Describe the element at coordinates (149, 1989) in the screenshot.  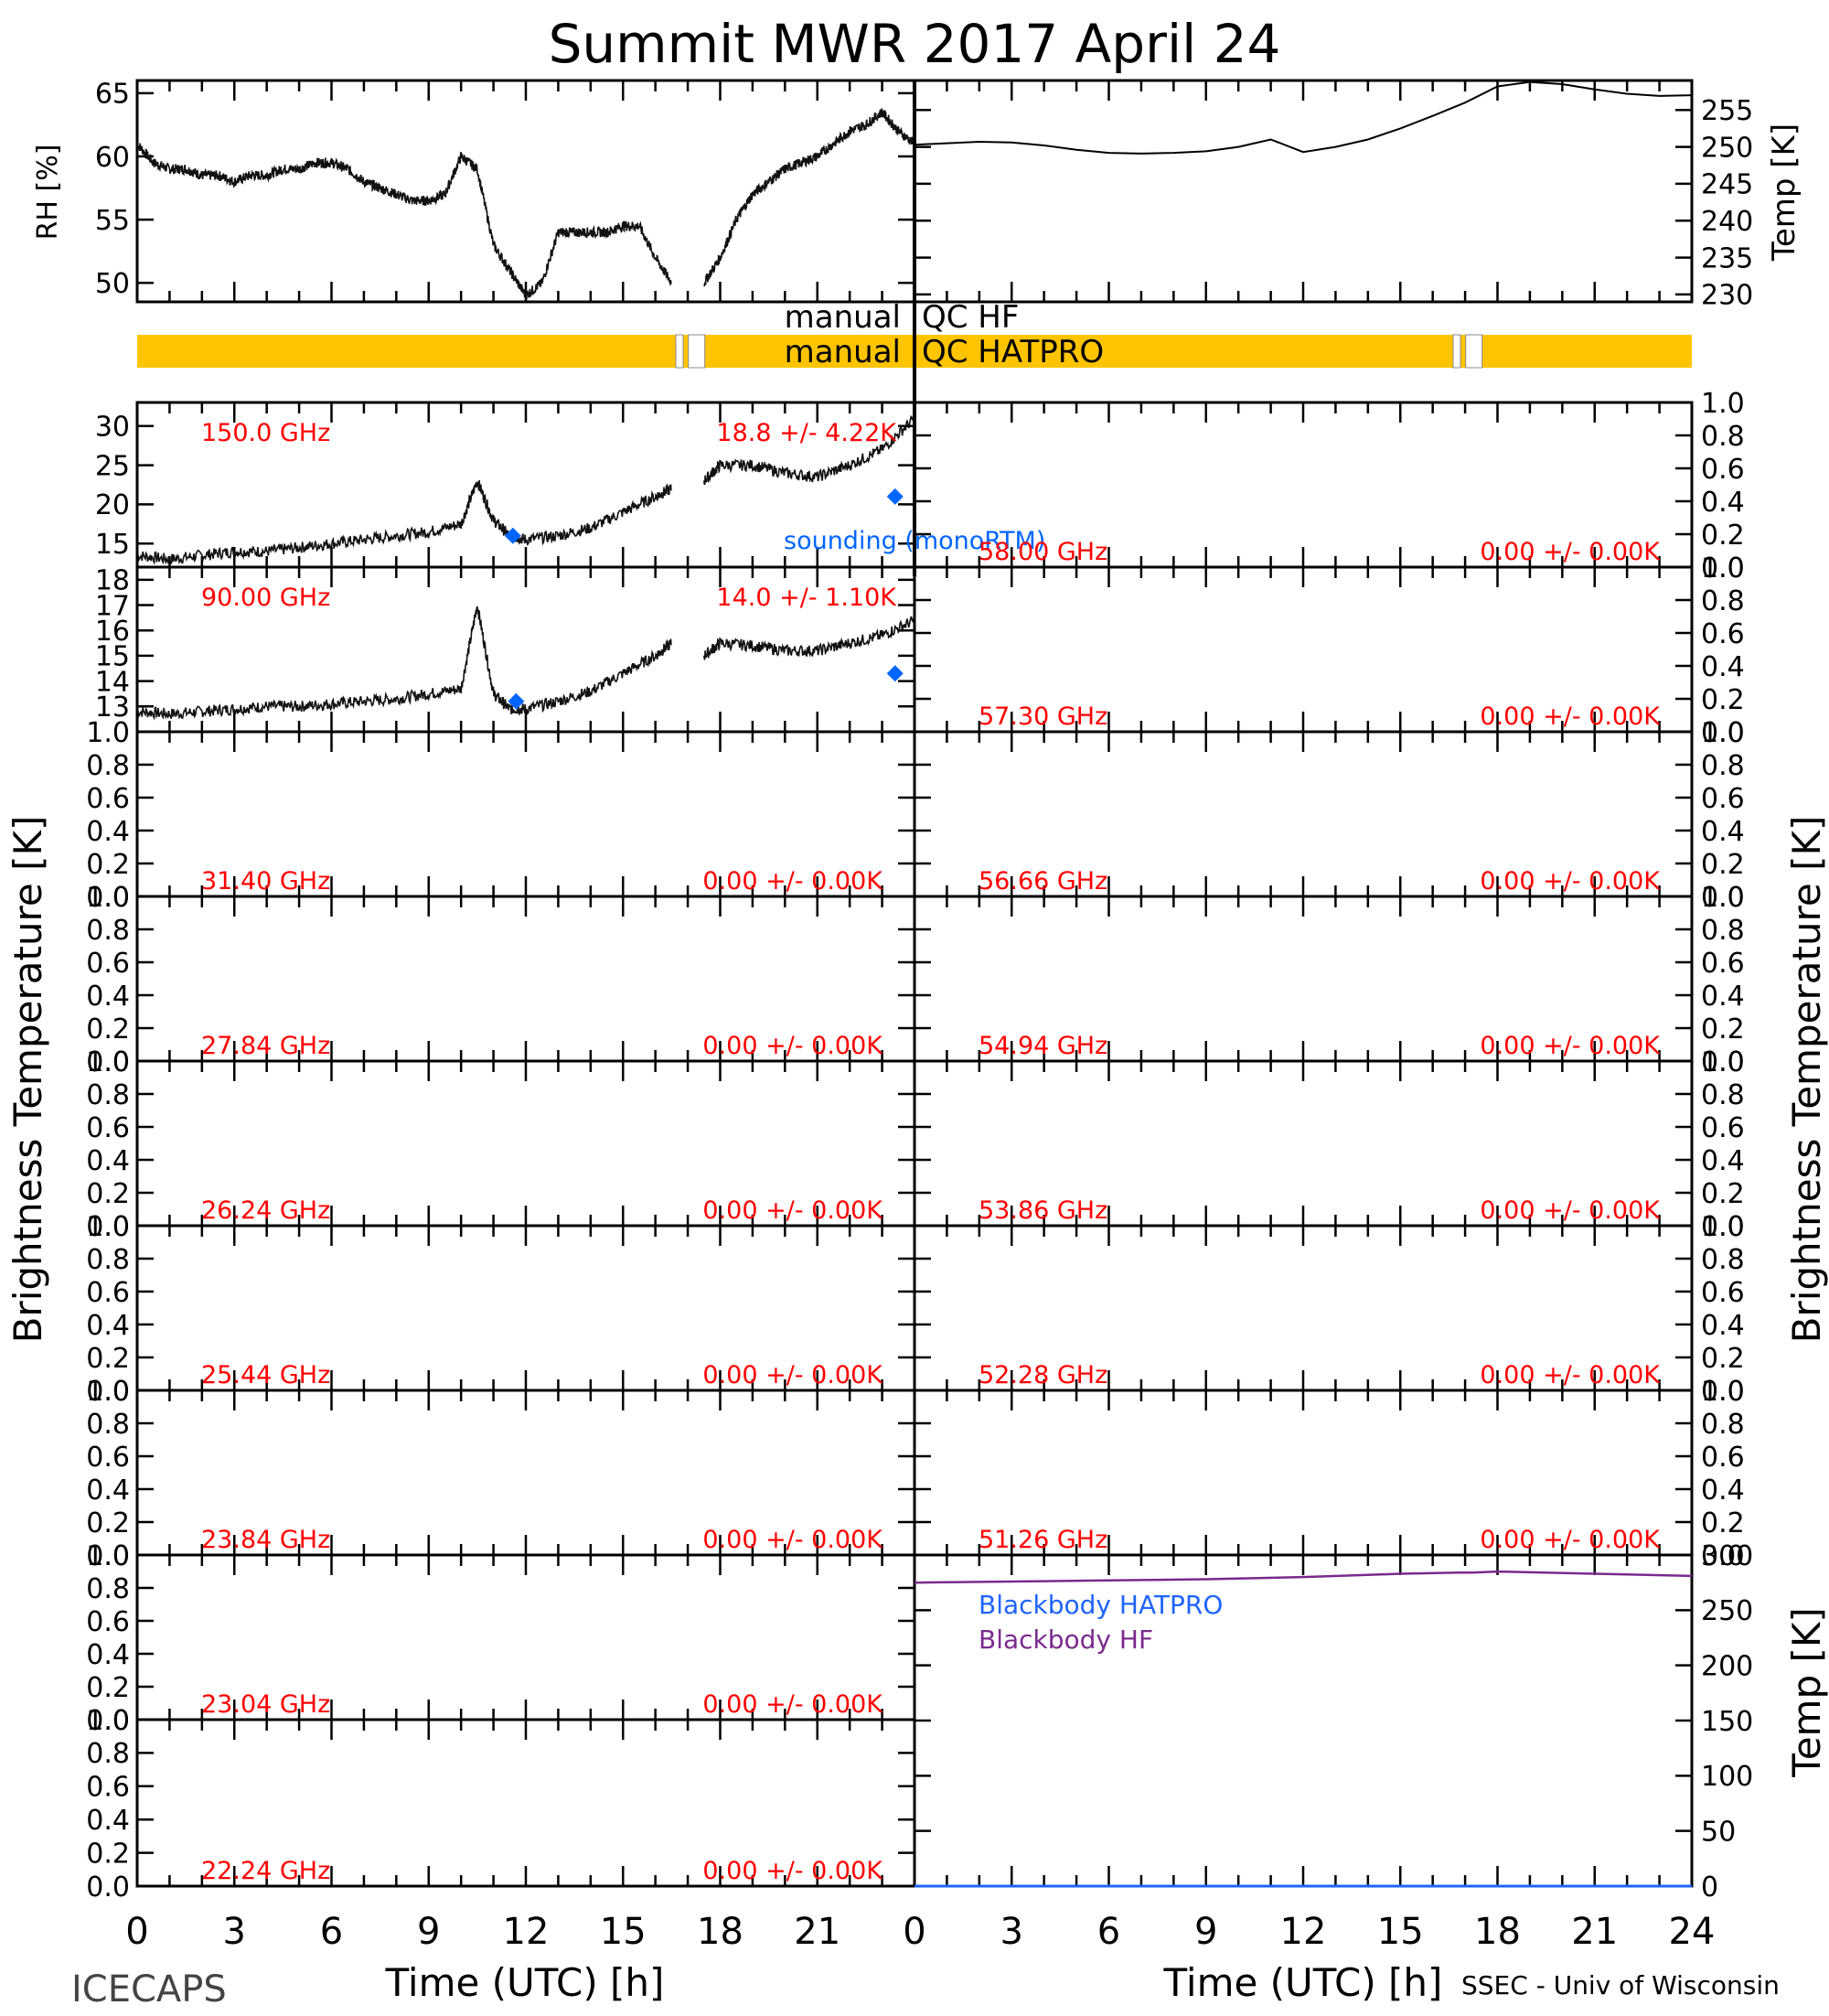
I see `footer-icecaps: ICECAPS` at that location.